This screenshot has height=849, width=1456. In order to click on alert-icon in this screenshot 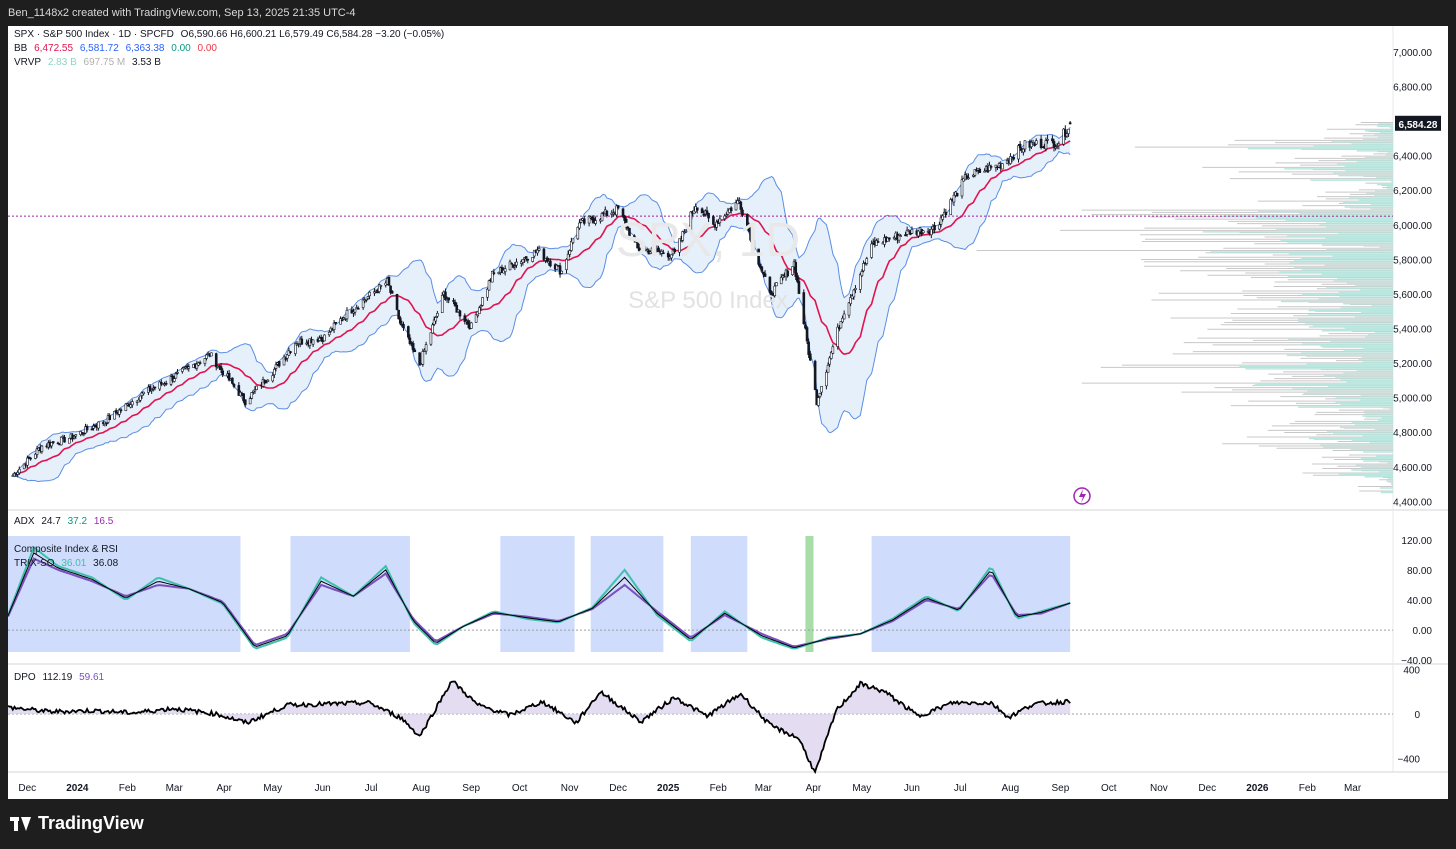, I will do `click(1082, 496)`.